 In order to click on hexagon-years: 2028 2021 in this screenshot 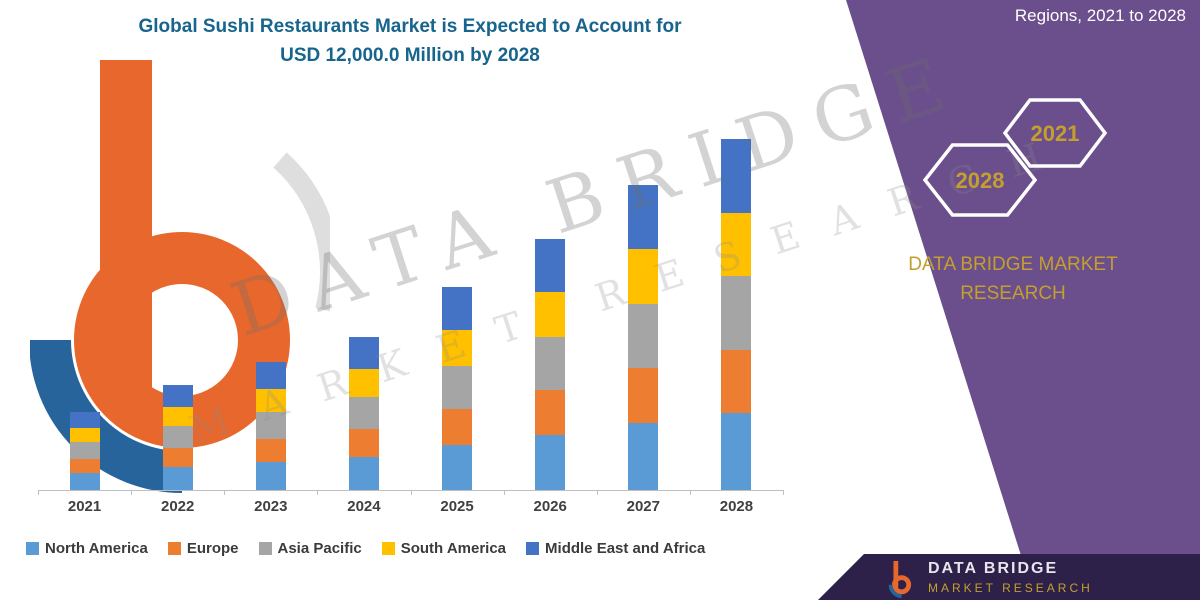, I will do `click(1017, 162)`.